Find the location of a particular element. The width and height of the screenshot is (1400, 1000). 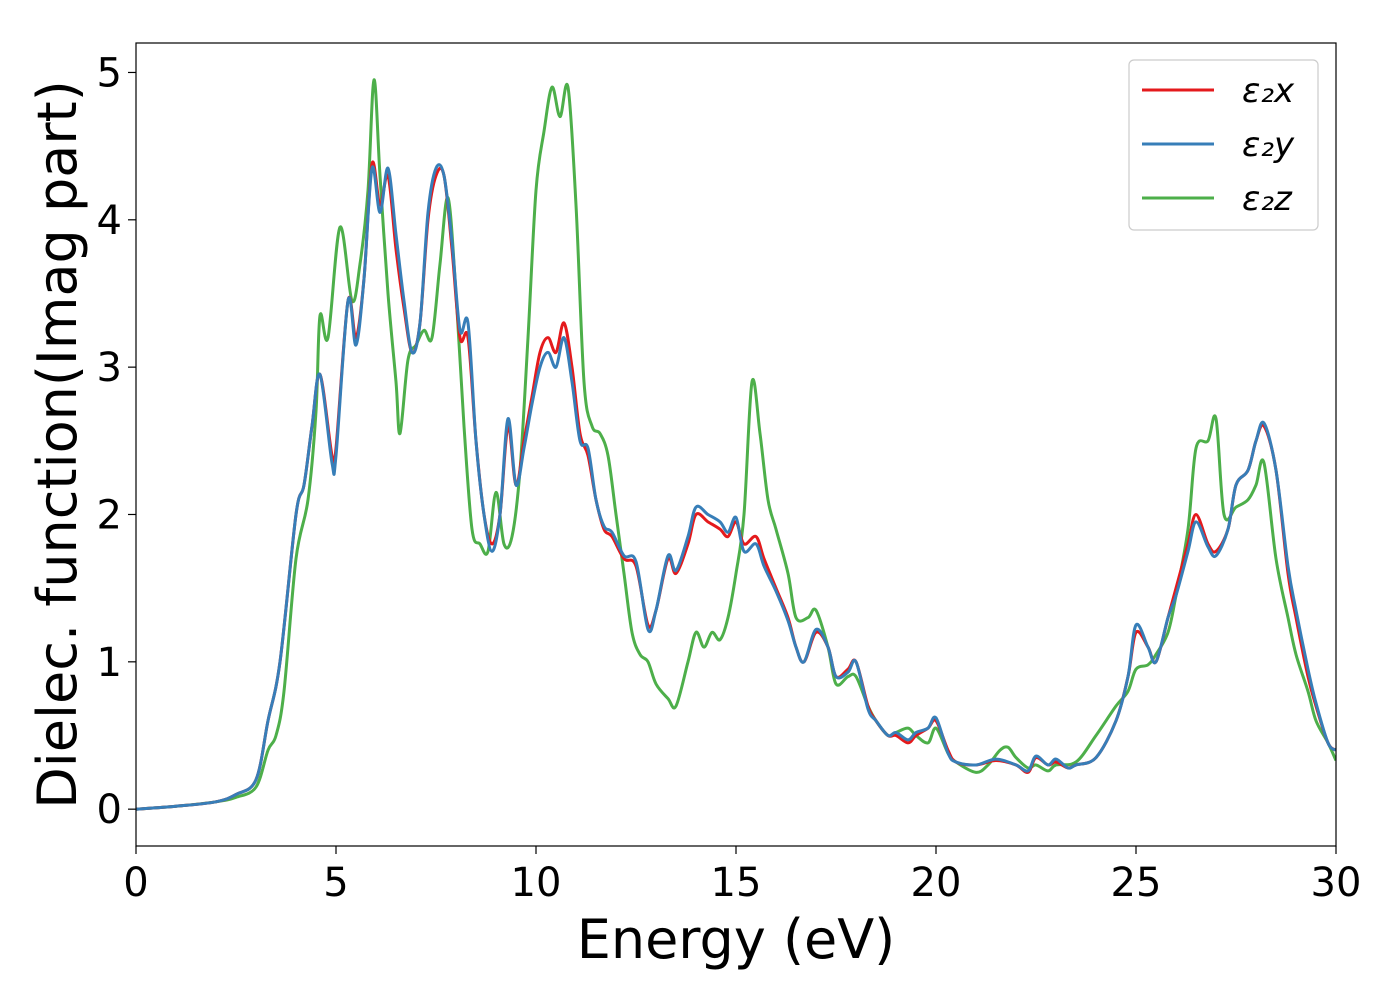

x-tick-label: 20 is located at coordinates (936, 883).